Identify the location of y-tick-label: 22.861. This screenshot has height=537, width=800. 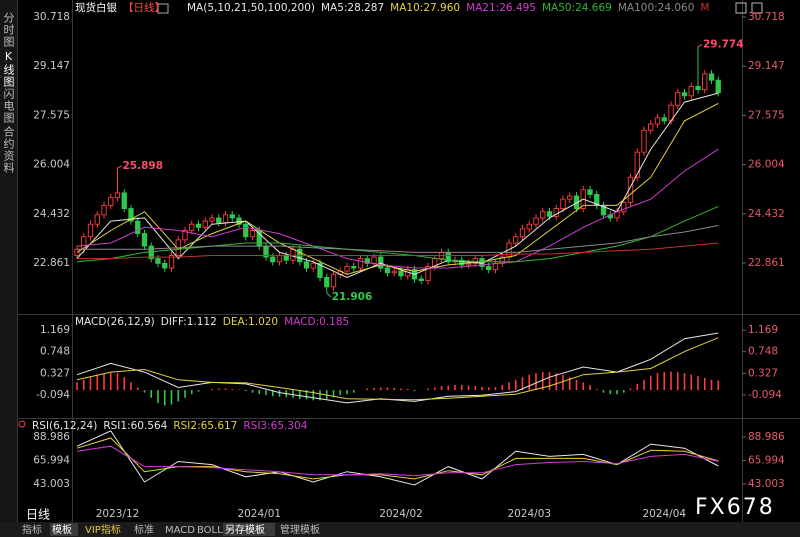
(51, 263).